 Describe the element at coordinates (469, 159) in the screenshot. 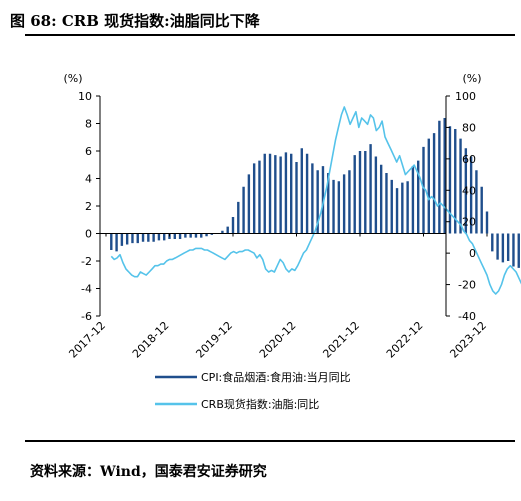

I see `right-tick-label: 60` at that location.